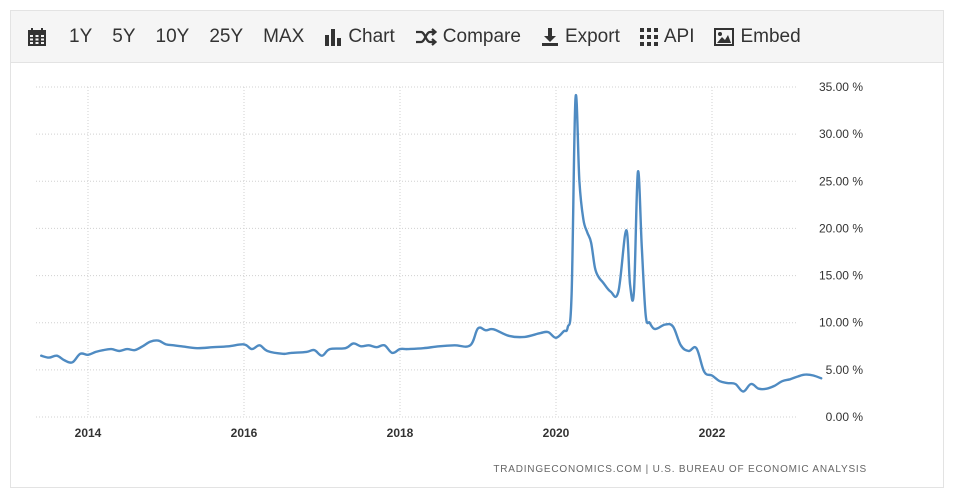  What do you see at coordinates (81, 36) in the screenshot?
I see `range-1y-button: 1Y` at bounding box center [81, 36].